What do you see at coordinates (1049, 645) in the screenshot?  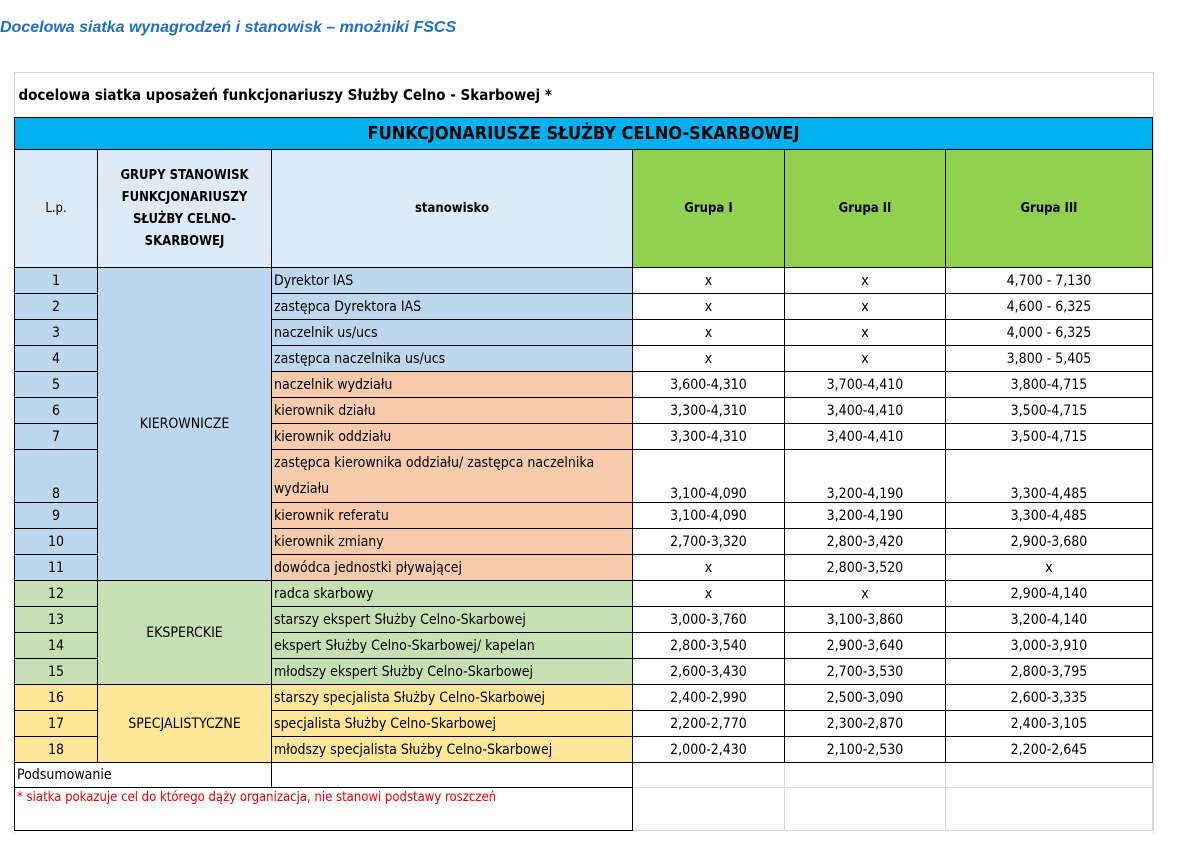 I see `row-g3-value: 3,000-3,910` at bounding box center [1049, 645].